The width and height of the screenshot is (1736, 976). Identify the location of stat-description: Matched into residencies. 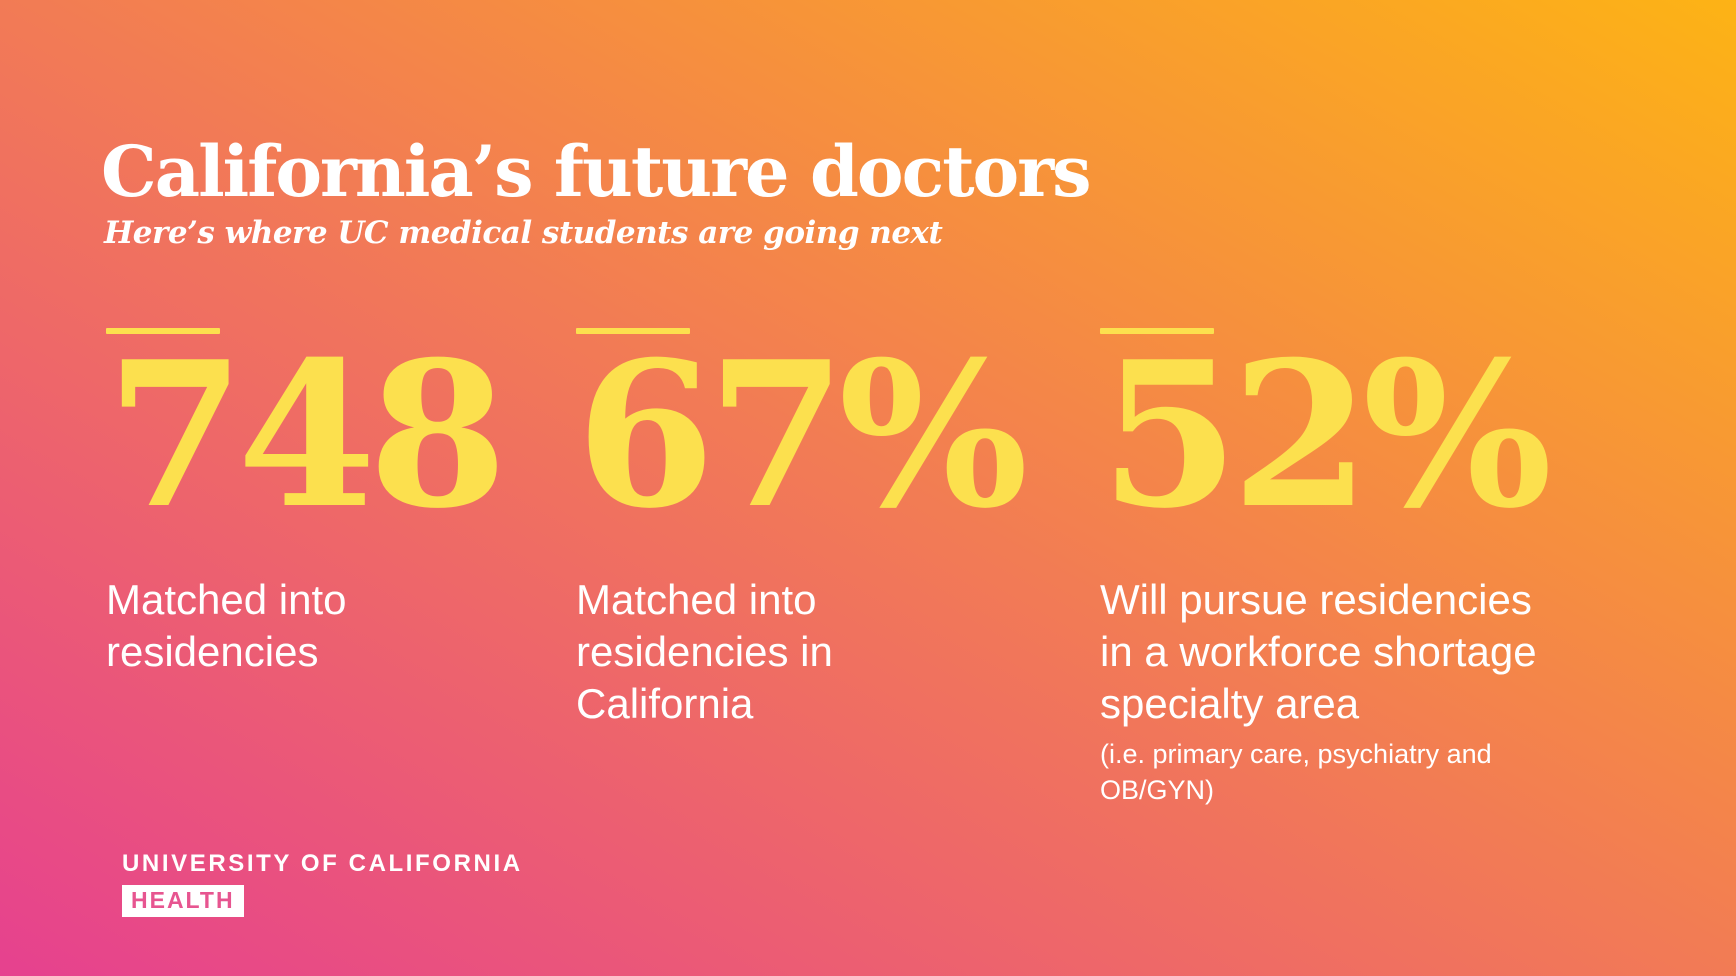
(226, 626).